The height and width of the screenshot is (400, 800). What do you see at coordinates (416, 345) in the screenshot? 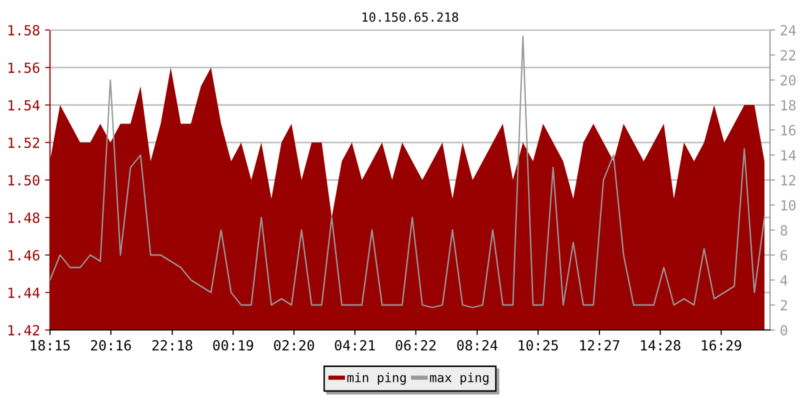
I see `x-tick-label: 06:22` at bounding box center [416, 345].